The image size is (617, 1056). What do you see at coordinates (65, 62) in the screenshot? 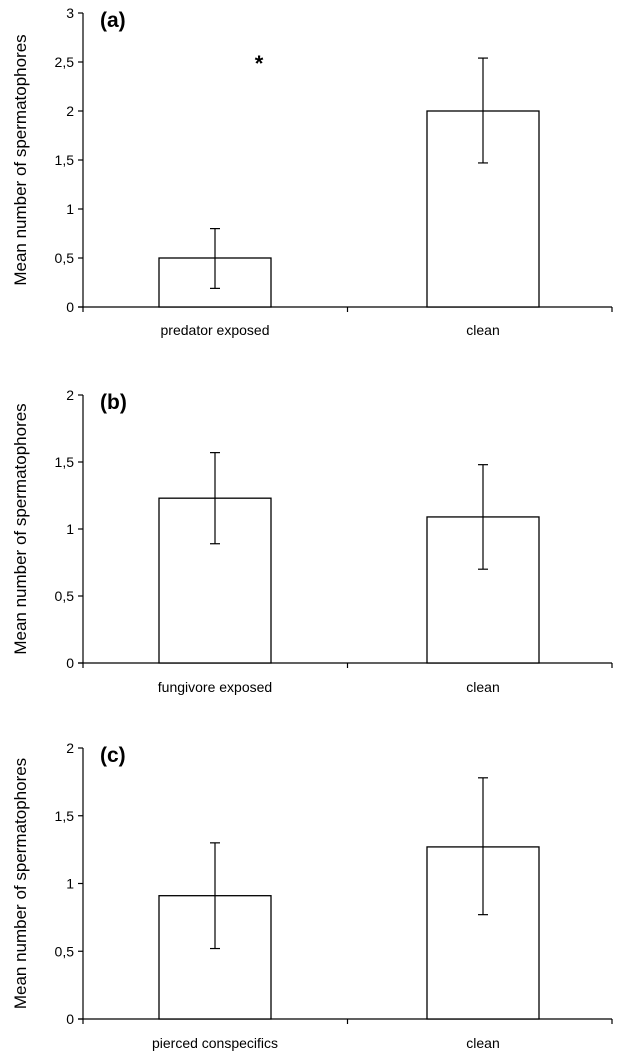
I see `y-tick-label: 2,5` at bounding box center [65, 62].